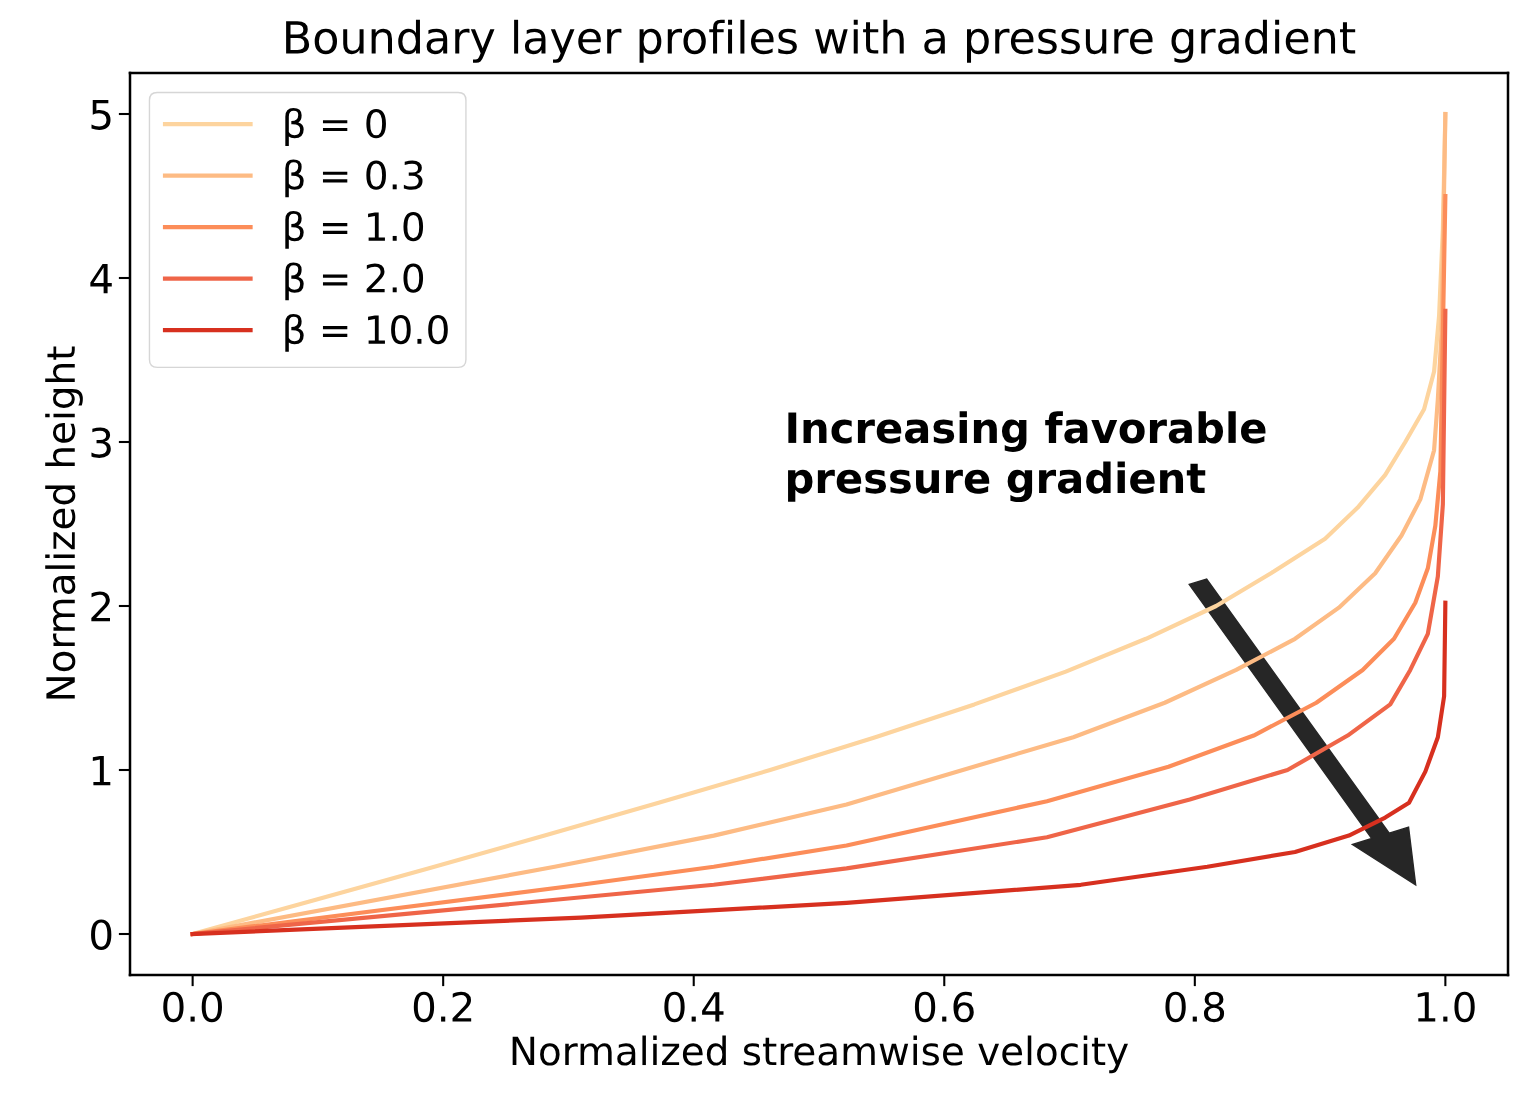  Describe the element at coordinates (354, 281) in the screenshot. I see `legend-label: β = 2.0` at that location.